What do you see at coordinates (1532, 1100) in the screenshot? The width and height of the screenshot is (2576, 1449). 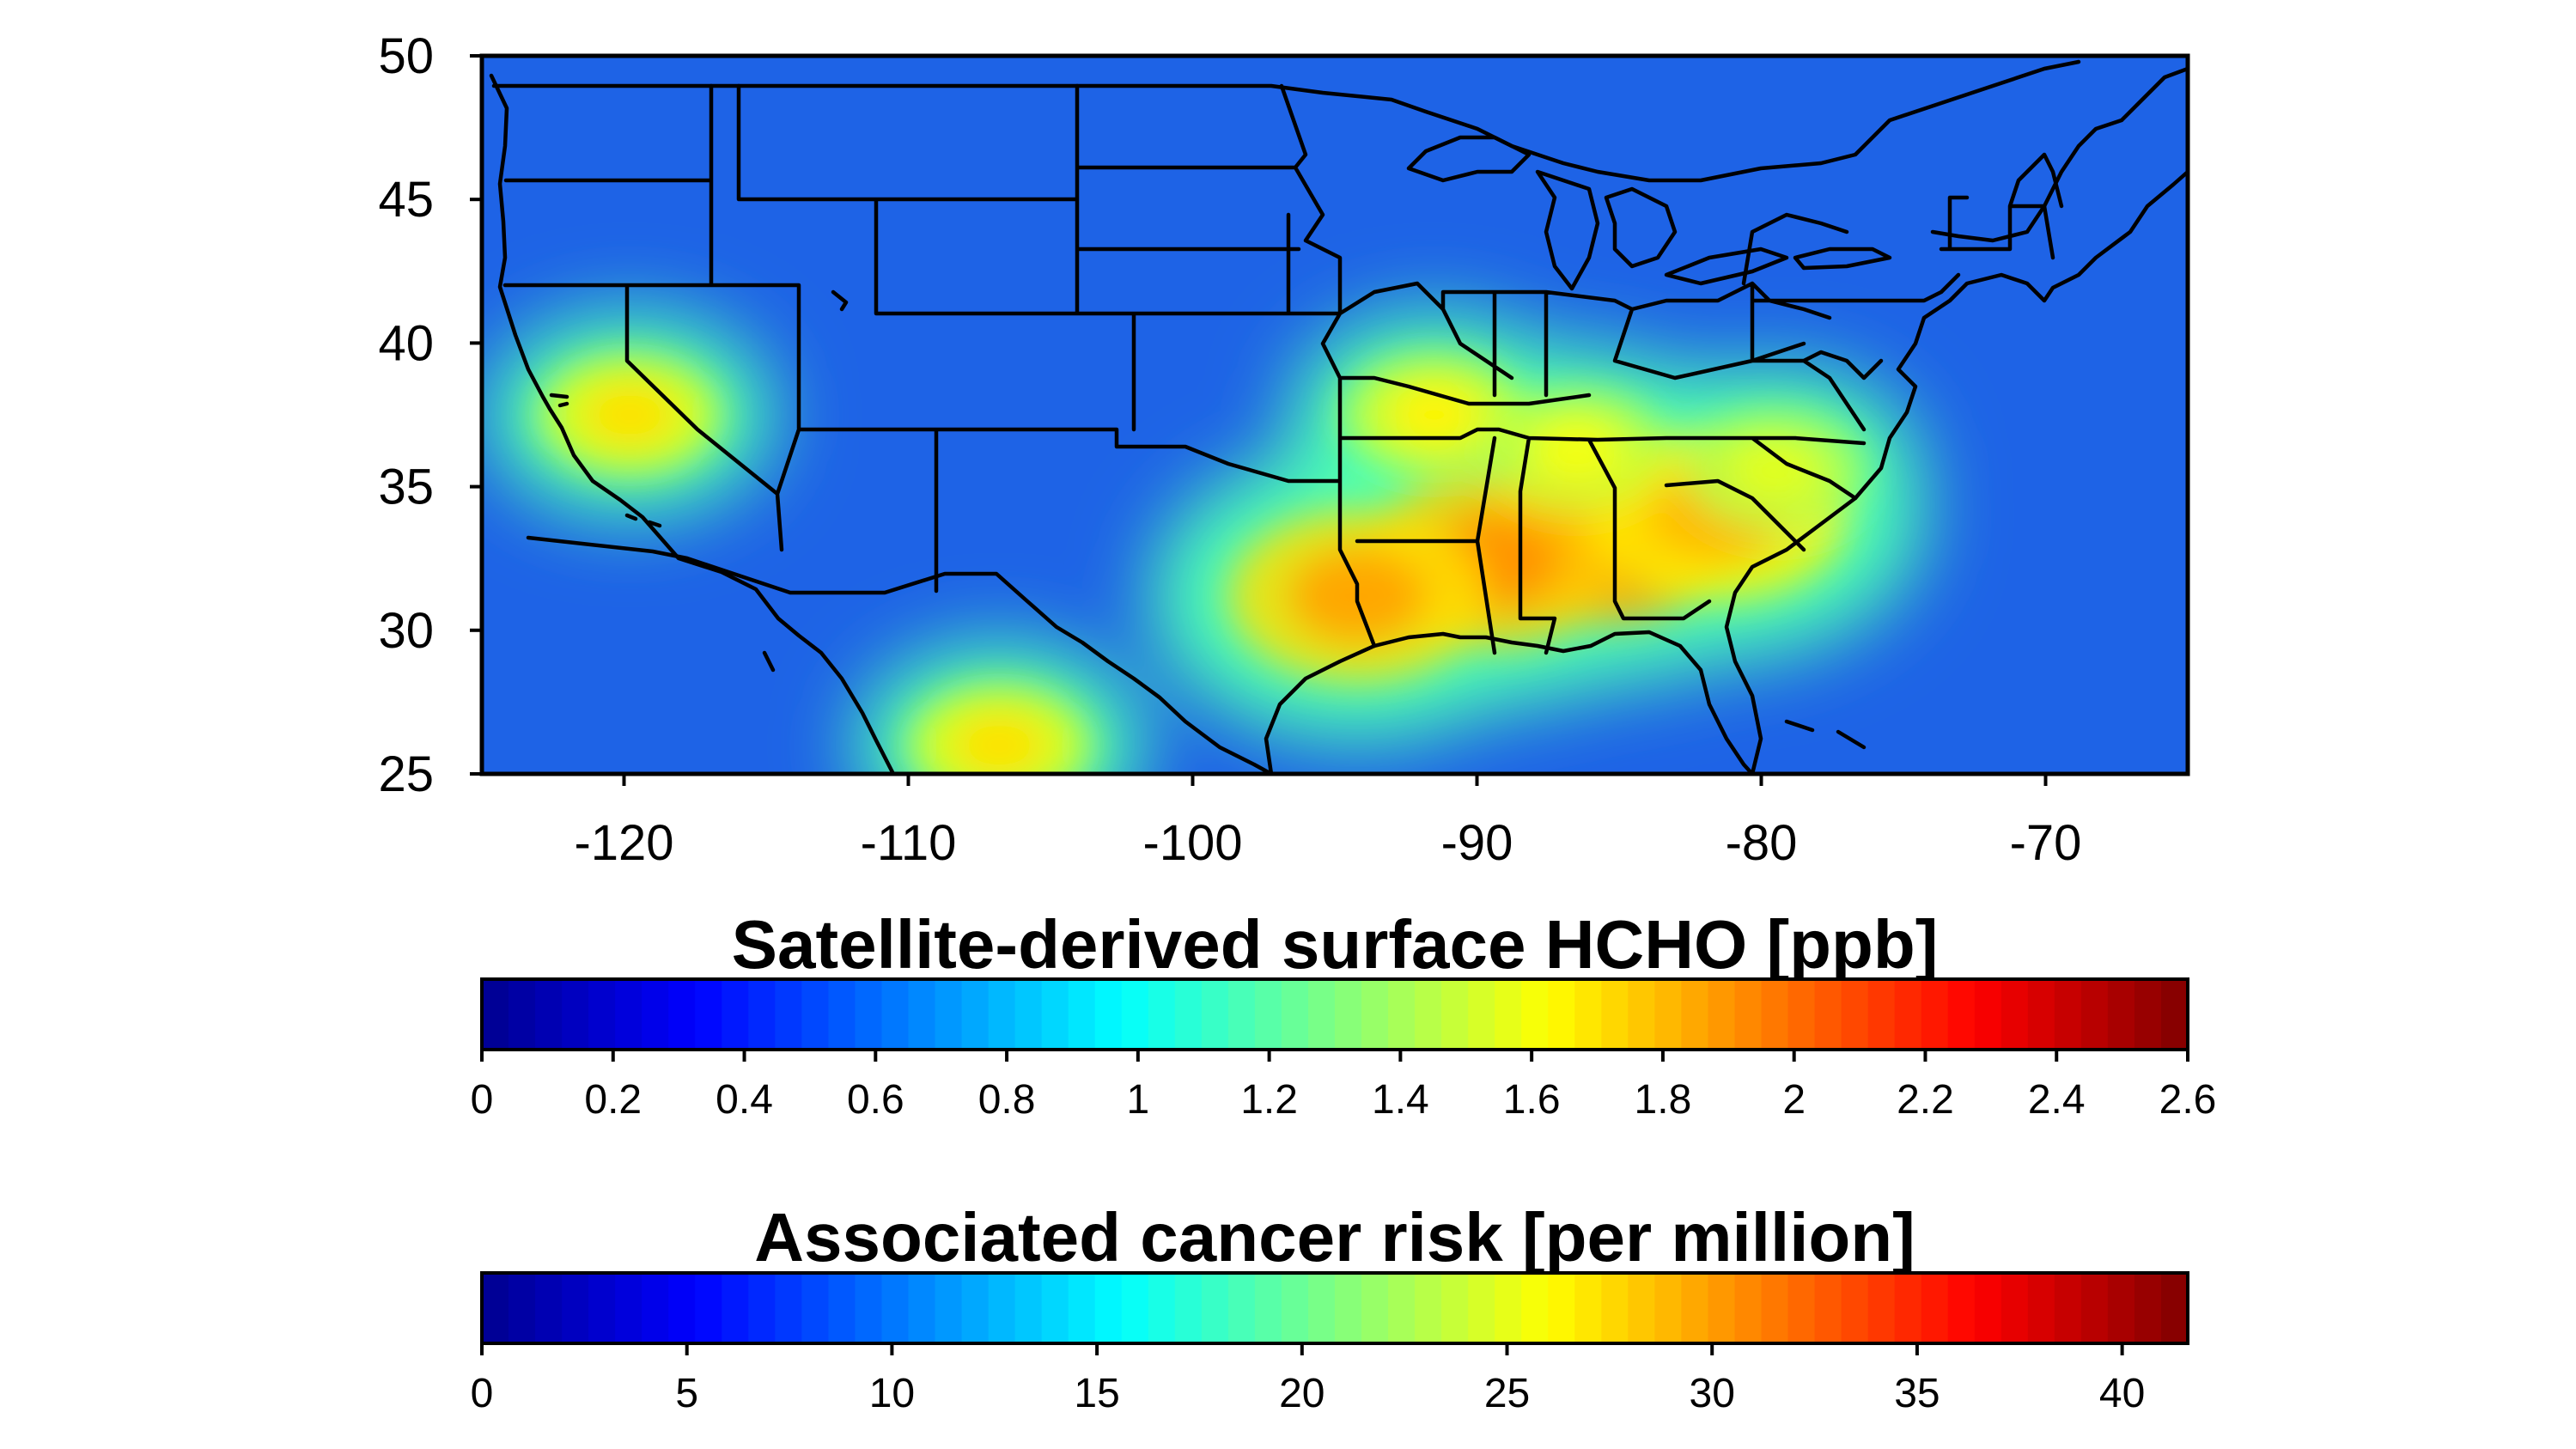 I see `colorbar-tick-label: 1.6` at bounding box center [1532, 1100].